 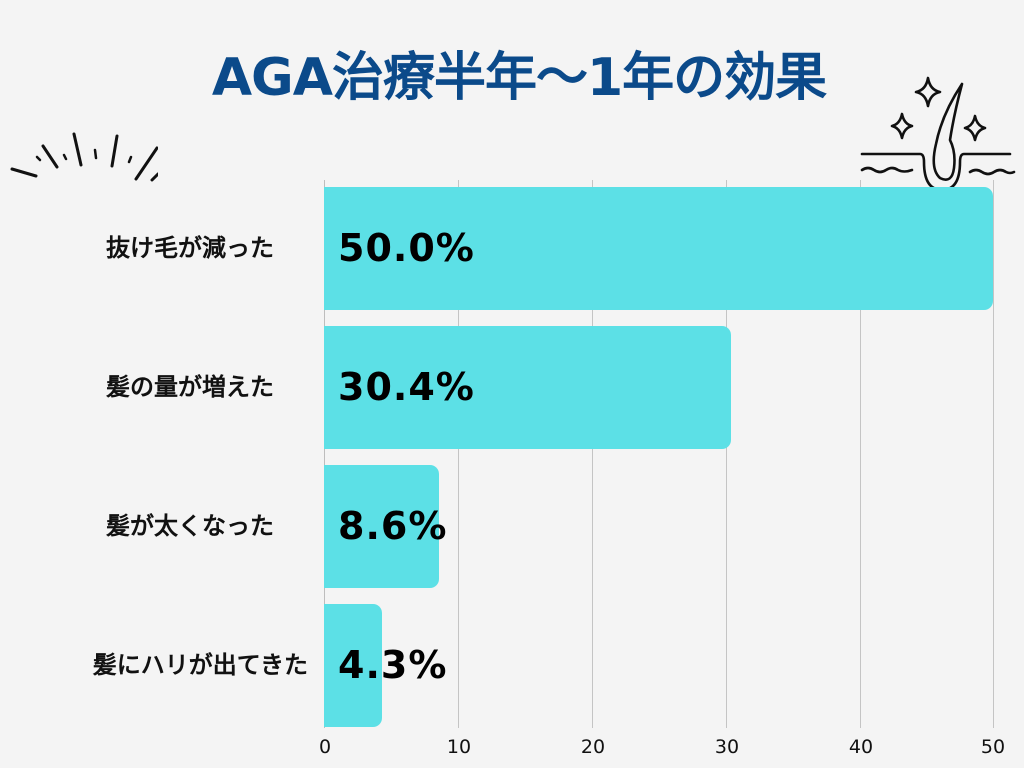 What do you see at coordinates (459, 747) in the screenshot?
I see `x-tick-label: 10` at bounding box center [459, 747].